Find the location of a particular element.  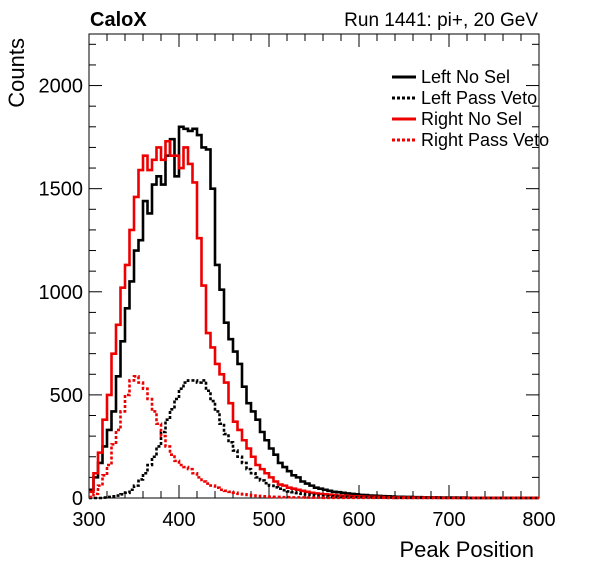

x-tick-label: 700 is located at coordinates (448, 520).